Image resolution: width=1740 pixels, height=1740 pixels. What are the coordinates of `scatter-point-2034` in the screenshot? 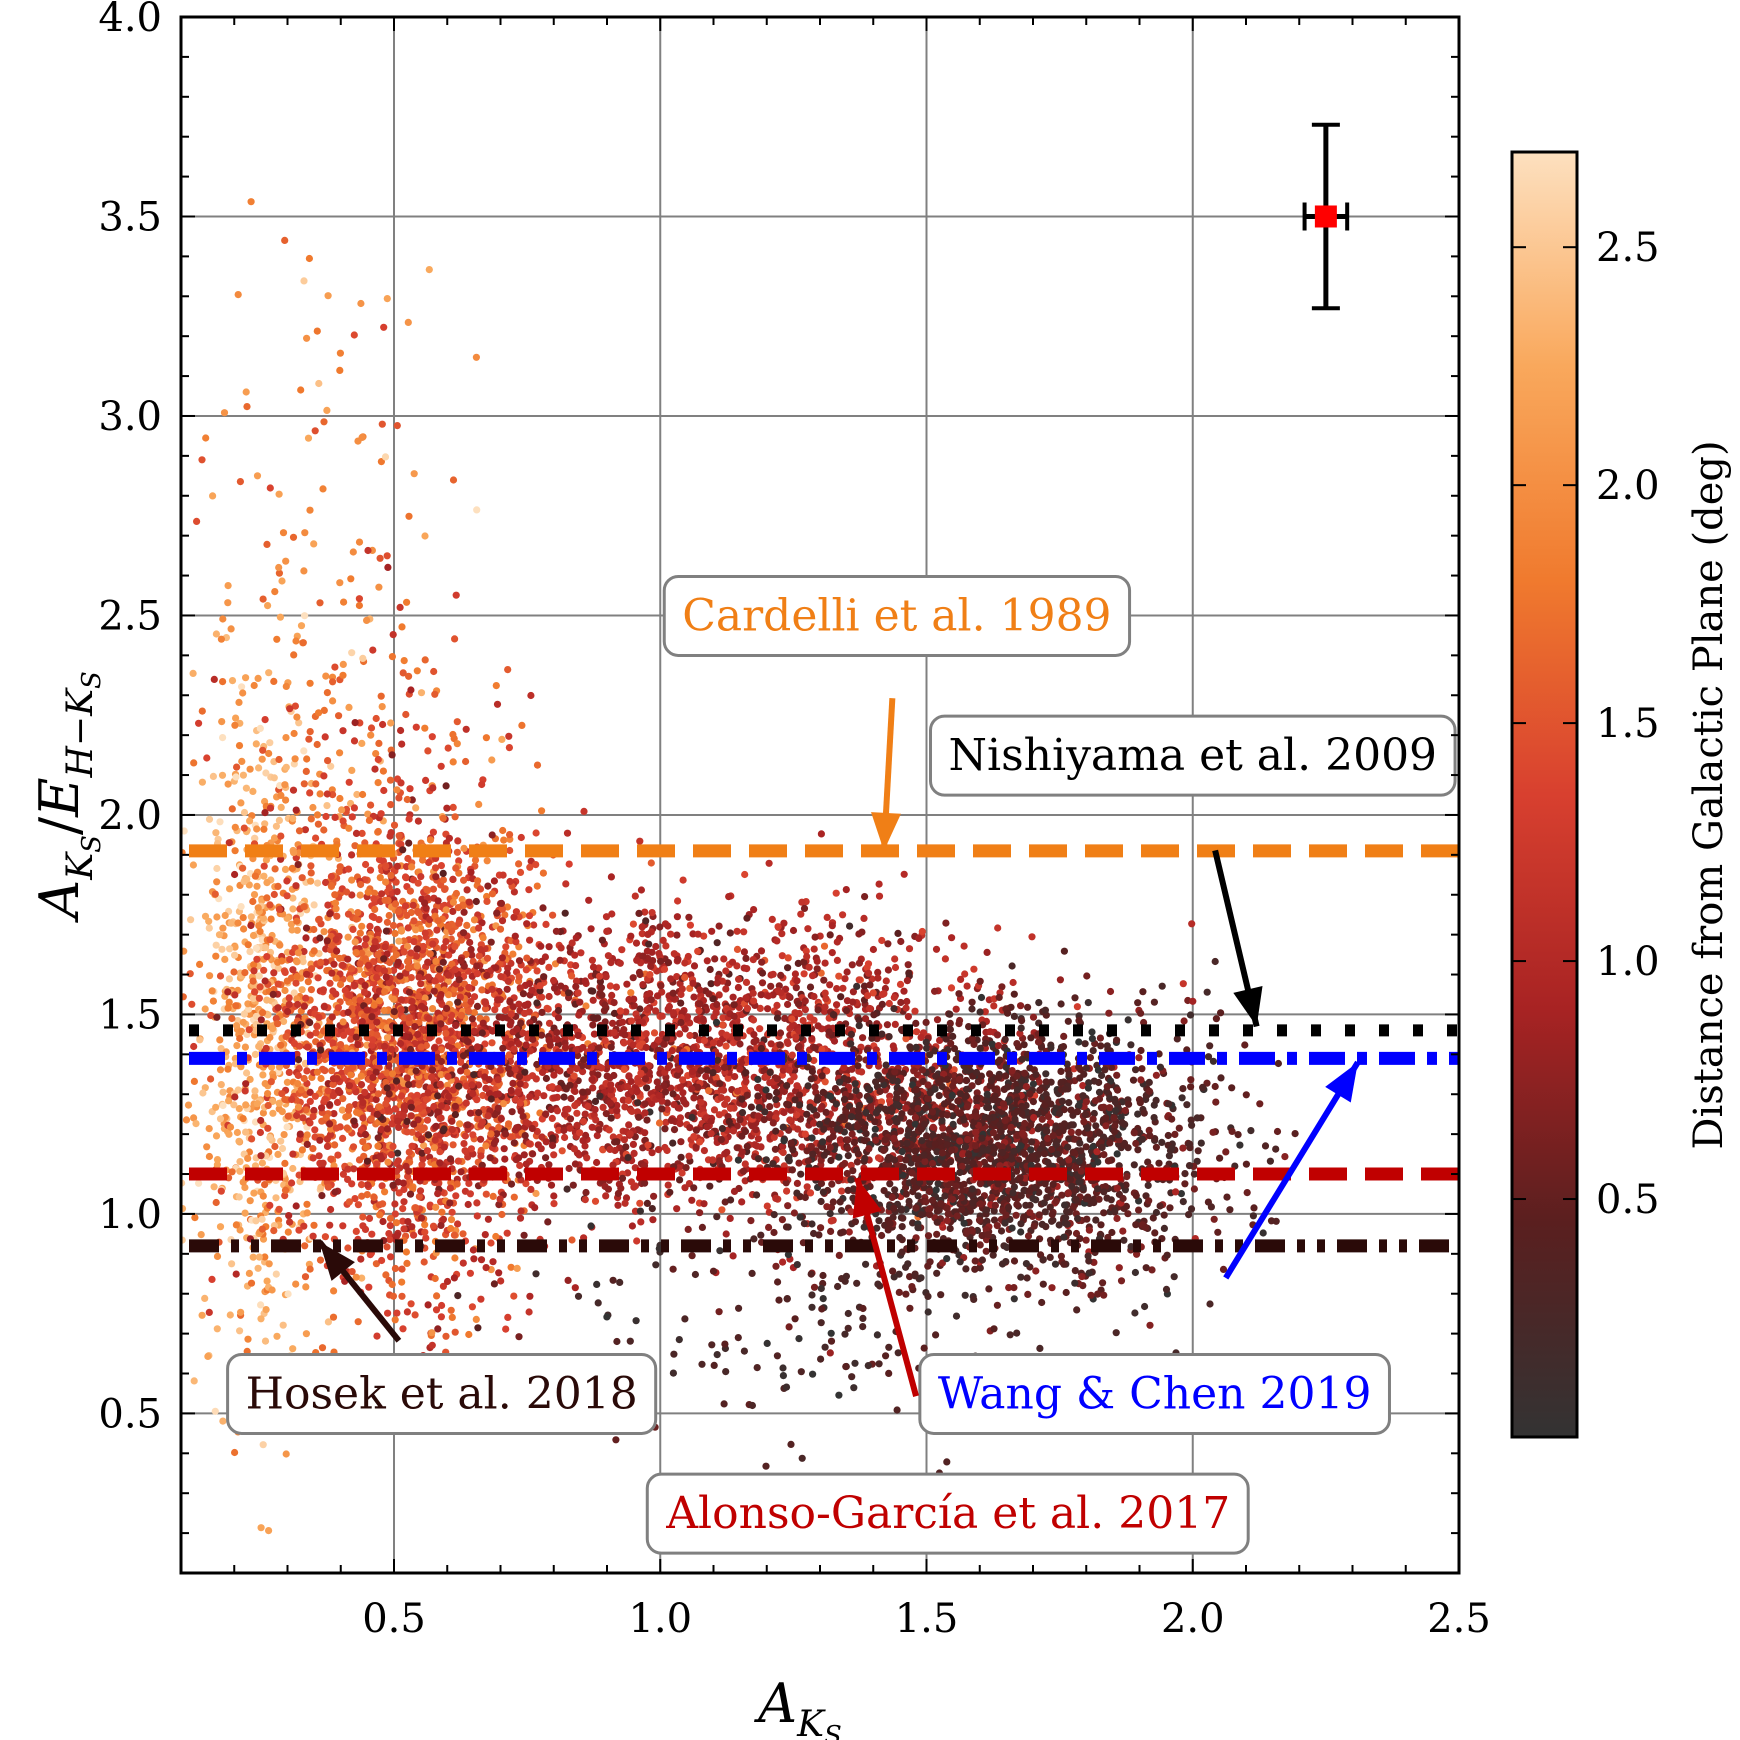 It's located at (323, 1163).